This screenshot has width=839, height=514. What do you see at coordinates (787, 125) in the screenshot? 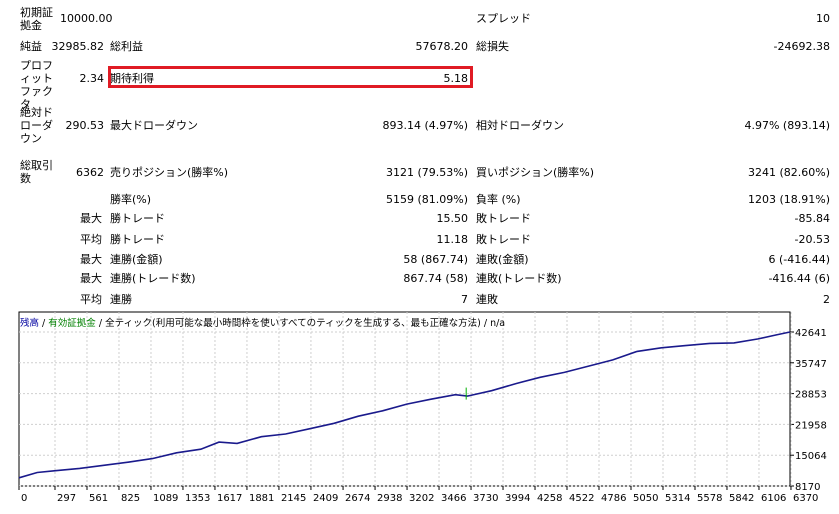
I see `rel-drawdown-value: 4.97% (893.14)` at bounding box center [787, 125].